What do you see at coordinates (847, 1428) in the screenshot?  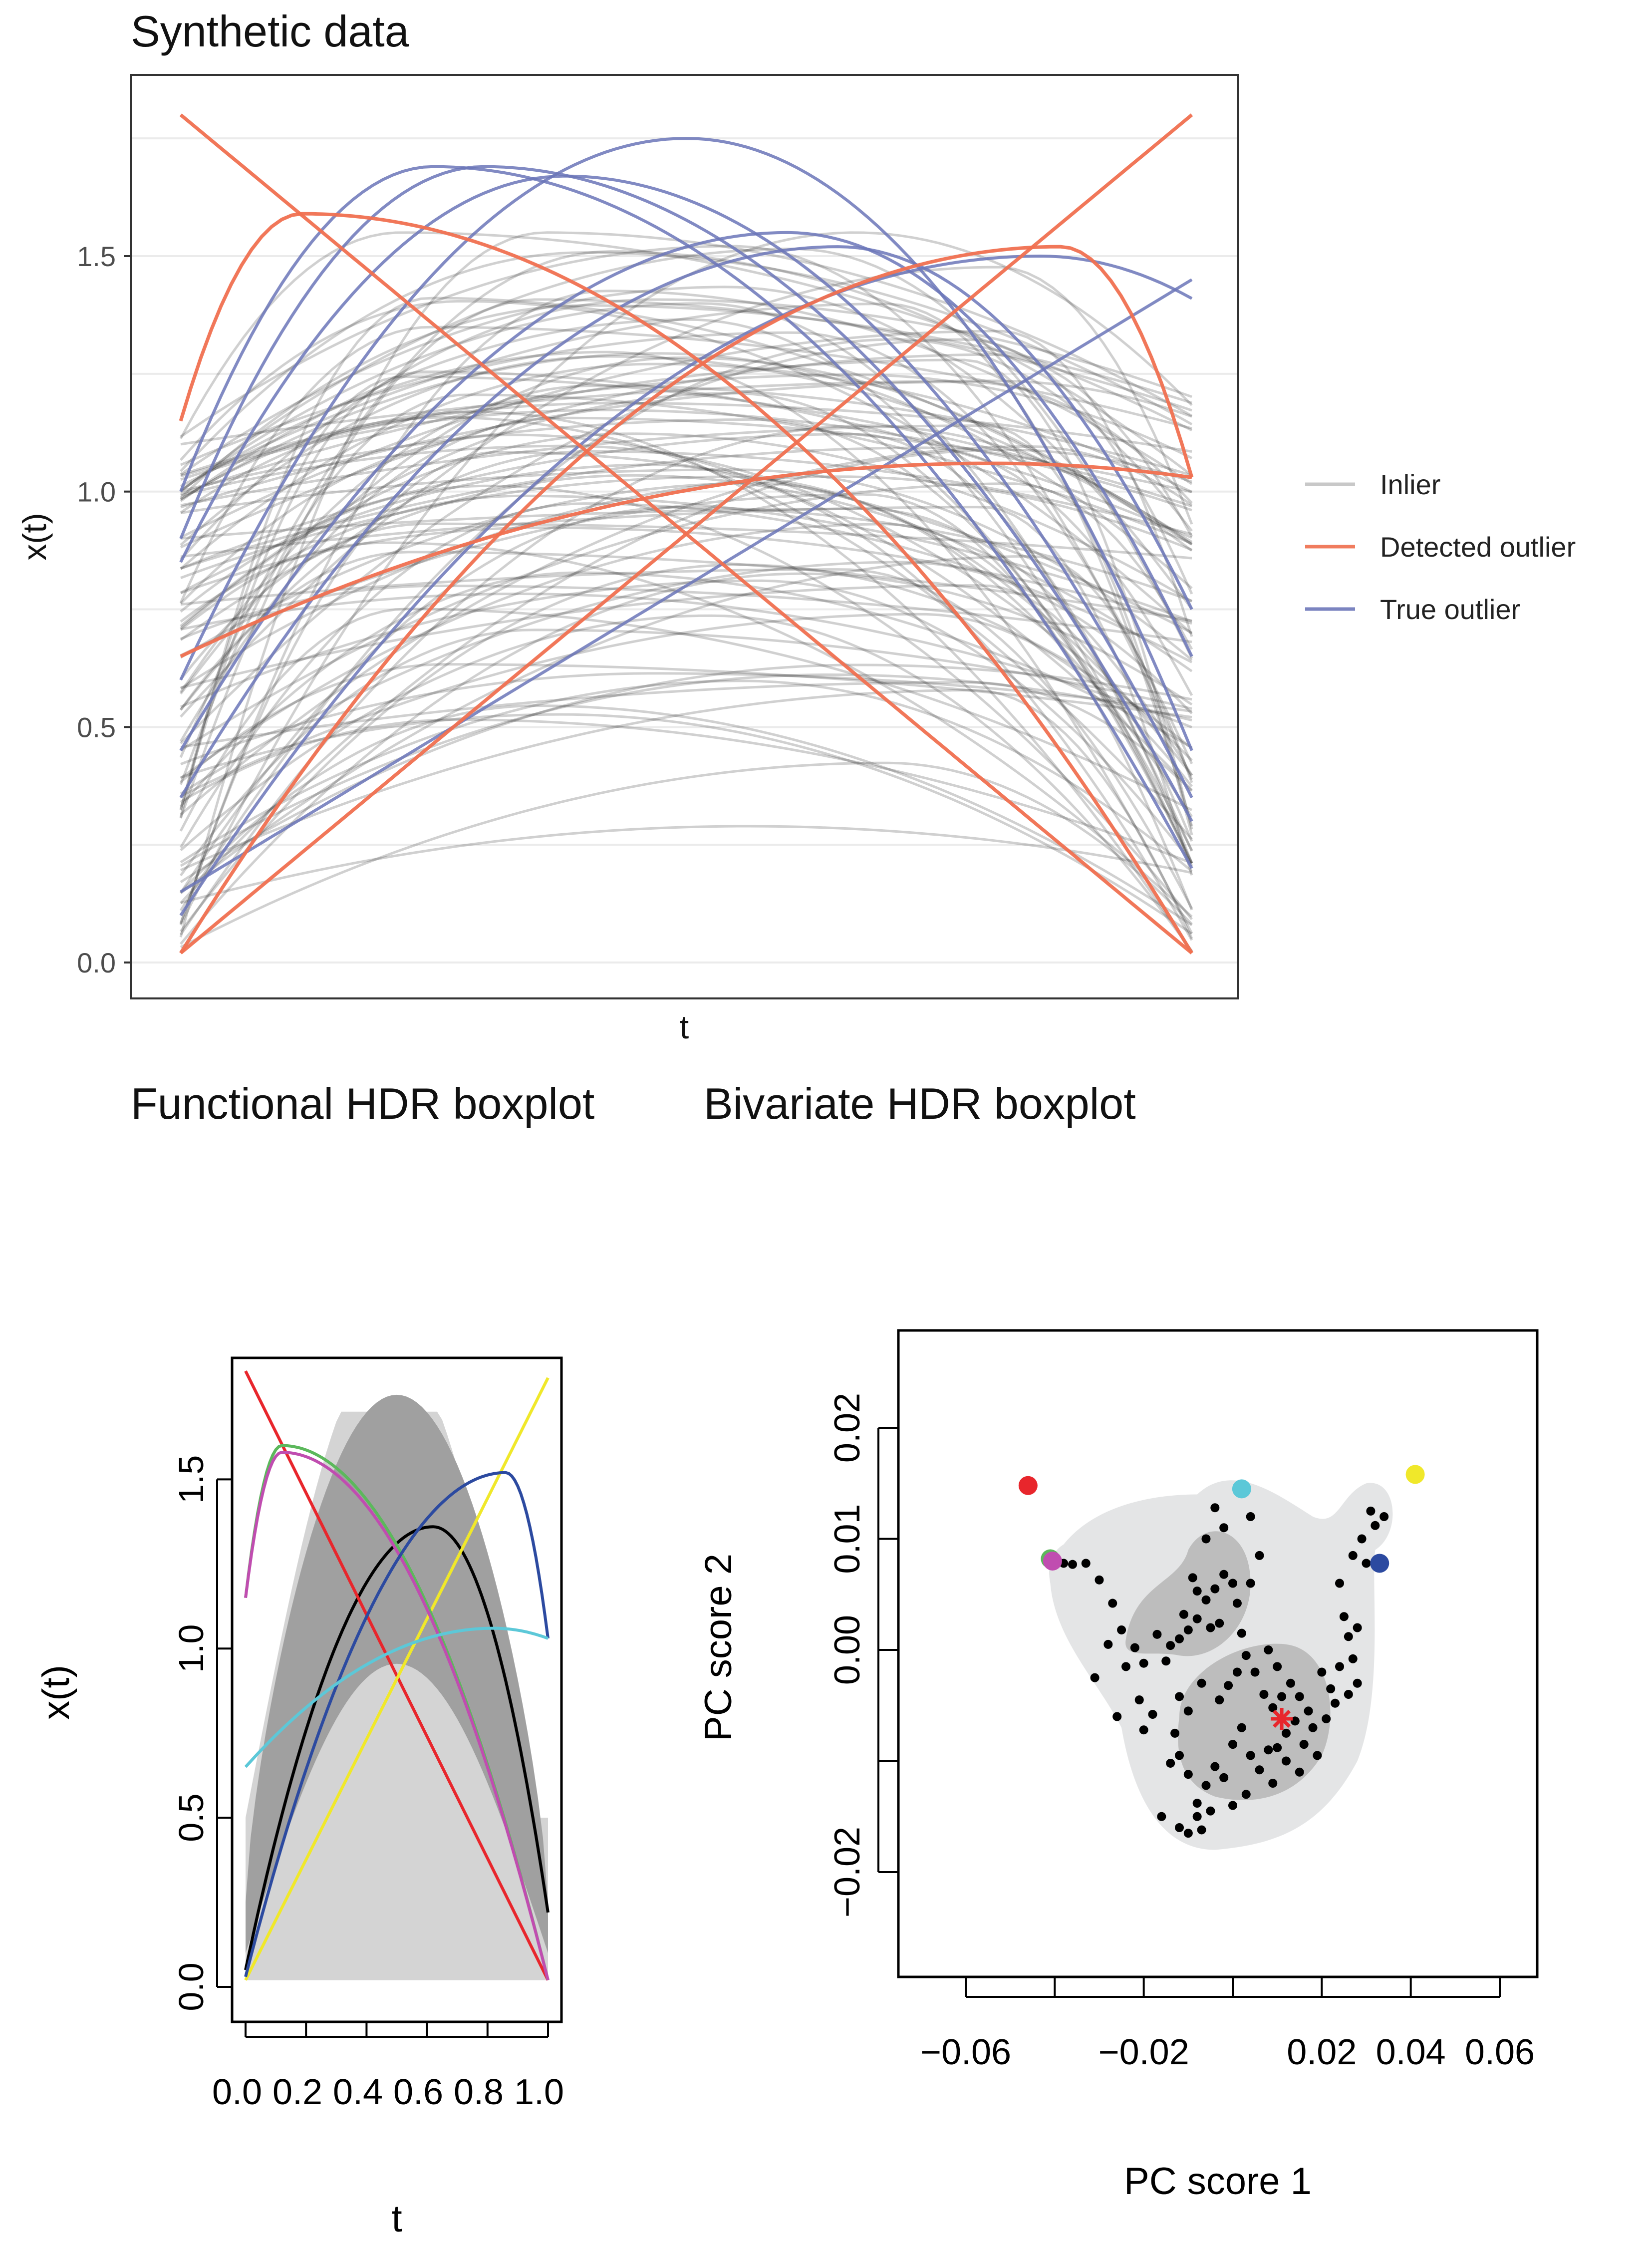 I see `bhdr-y-tick-label: 0.02` at bounding box center [847, 1428].